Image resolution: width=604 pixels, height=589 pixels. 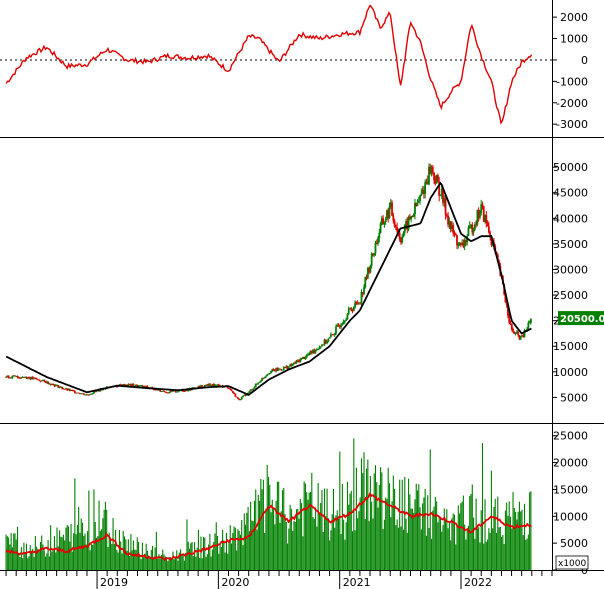 What do you see at coordinates (570, 167) in the screenshot?
I see `y-tick-label: 50000` at bounding box center [570, 167].